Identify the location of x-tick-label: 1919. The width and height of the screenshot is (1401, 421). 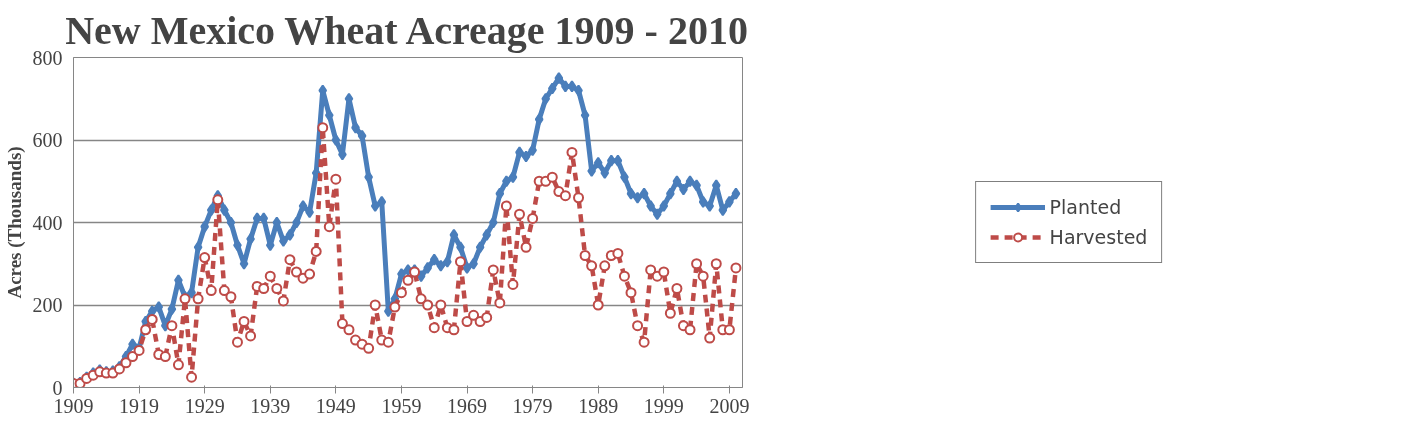
(139, 405).